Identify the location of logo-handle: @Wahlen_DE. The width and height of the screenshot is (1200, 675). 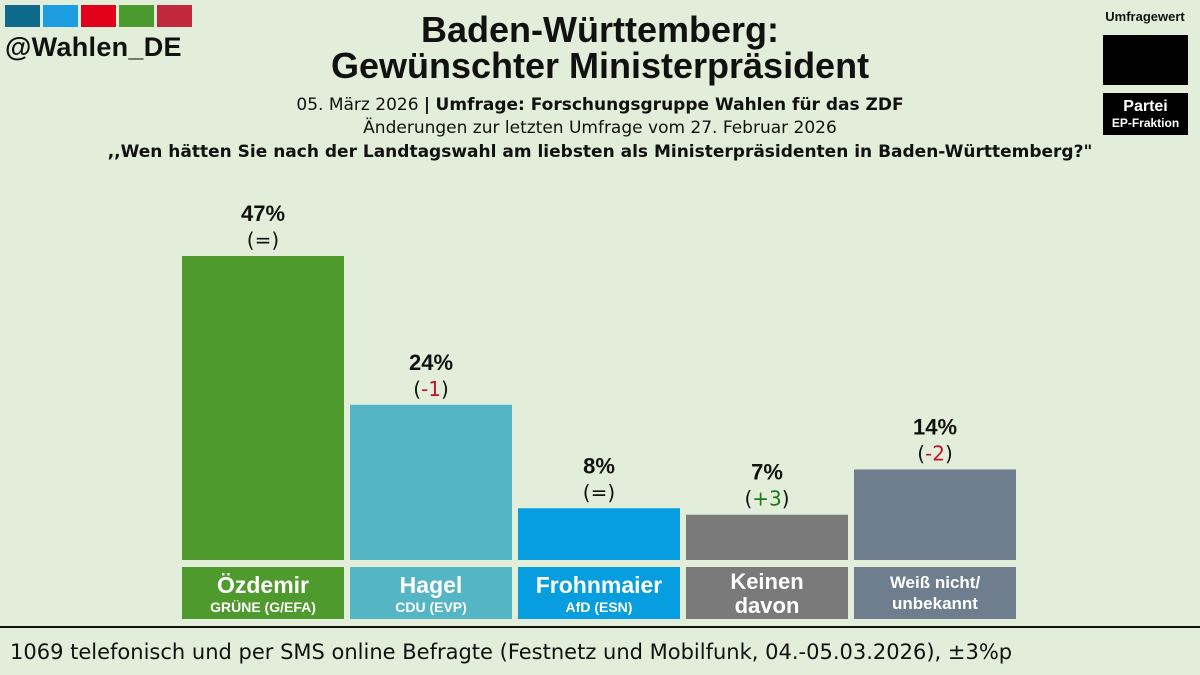
(93, 47).